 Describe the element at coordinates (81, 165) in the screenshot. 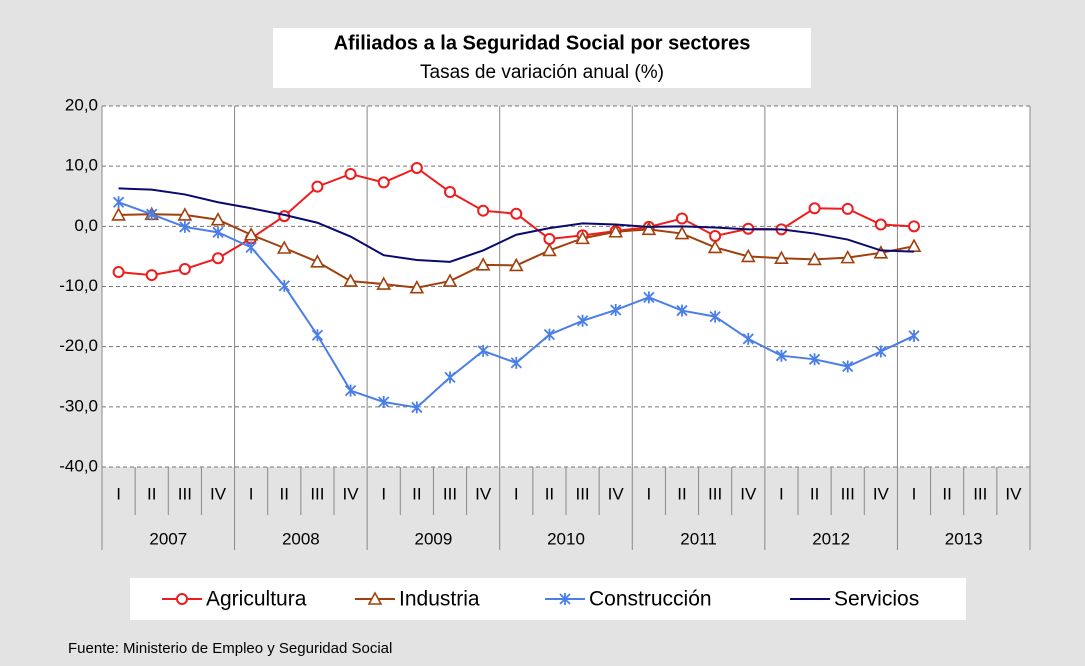

I see `y-tick-label: 10,0` at that location.